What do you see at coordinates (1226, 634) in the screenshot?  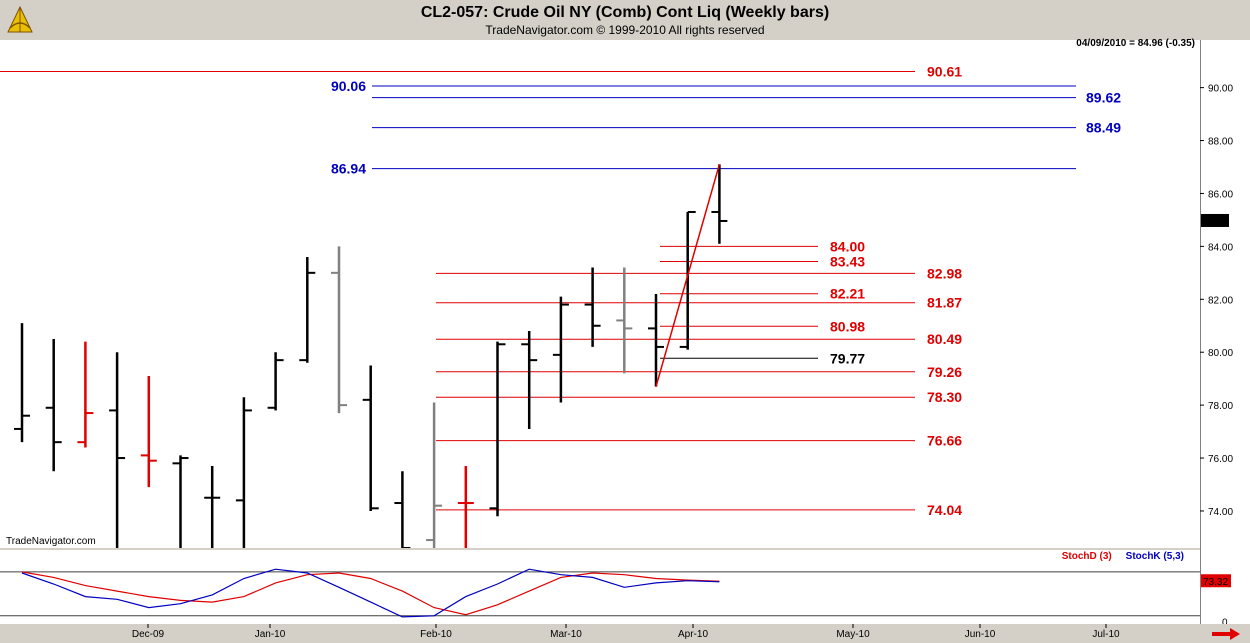 I see `scroll-right-arrow-icon` at bounding box center [1226, 634].